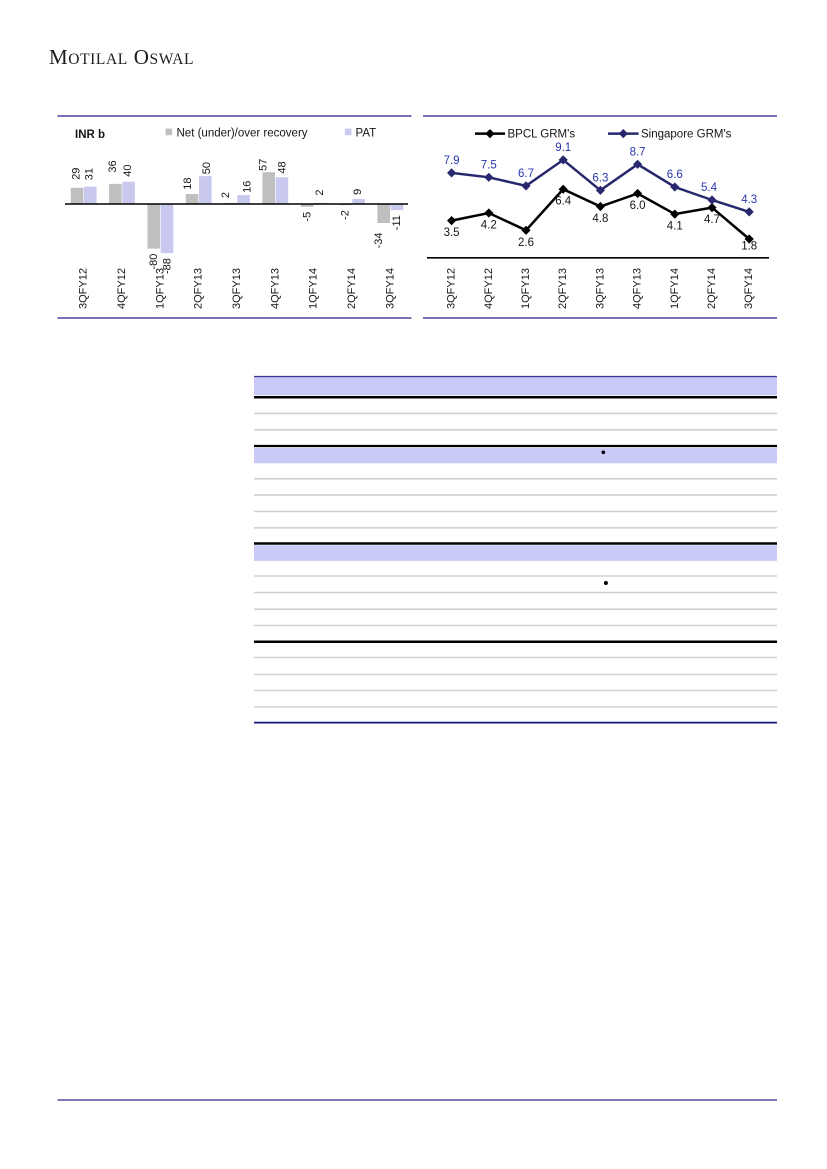 The height and width of the screenshot is (1169, 827). I want to click on svg-text: 9, so click(358, 192).